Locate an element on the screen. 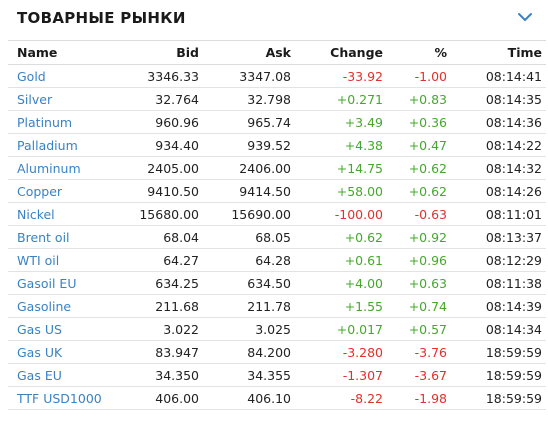  column-header-ask: Ask is located at coordinates (245, 52).